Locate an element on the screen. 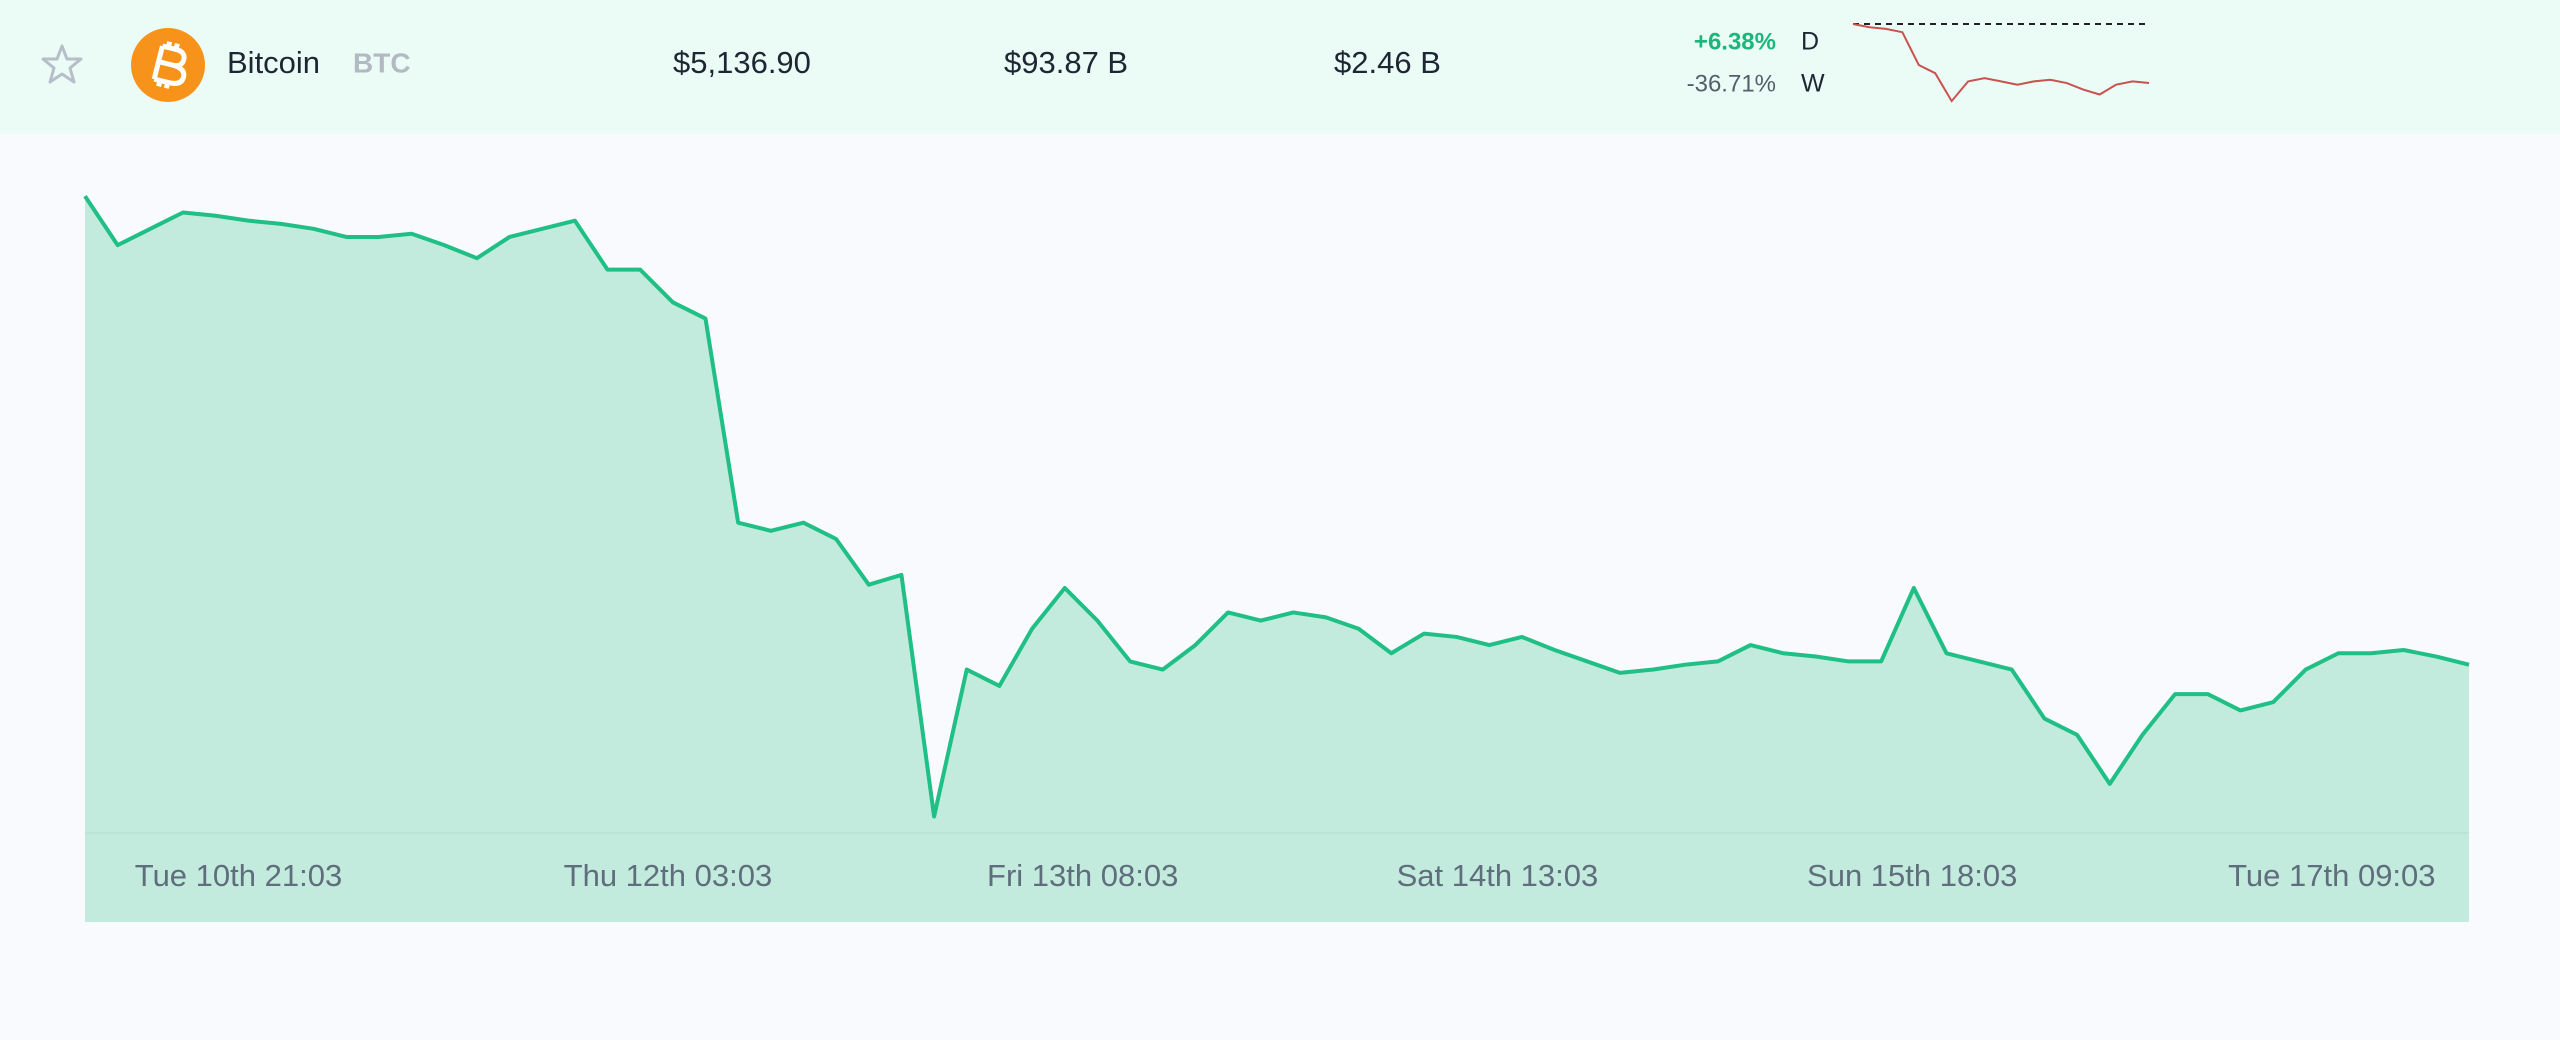  day-label: D is located at coordinates (1810, 42).